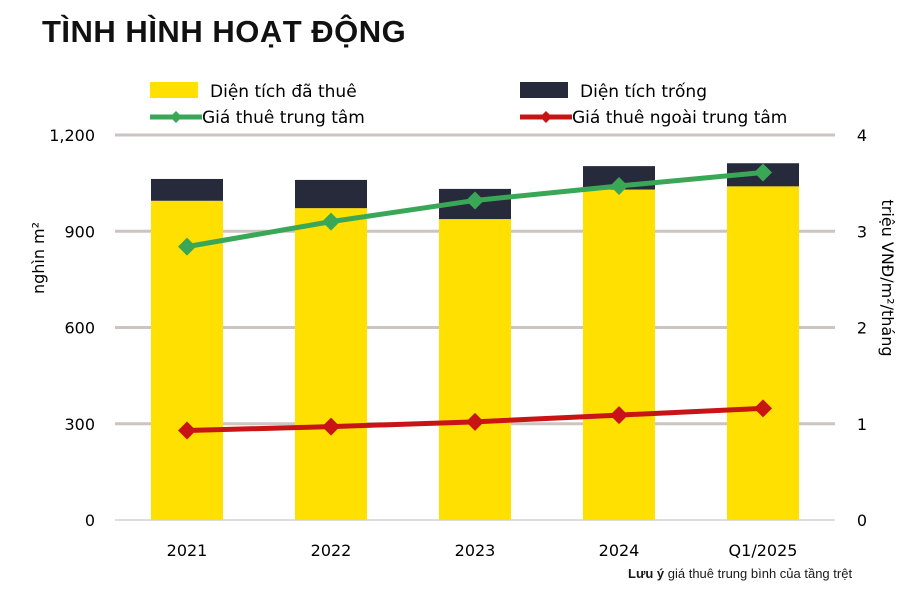 This screenshot has width=923, height=601. What do you see at coordinates (643, 91) in the screenshot?
I see `legend-label: Diện tích trống` at bounding box center [643, 91].